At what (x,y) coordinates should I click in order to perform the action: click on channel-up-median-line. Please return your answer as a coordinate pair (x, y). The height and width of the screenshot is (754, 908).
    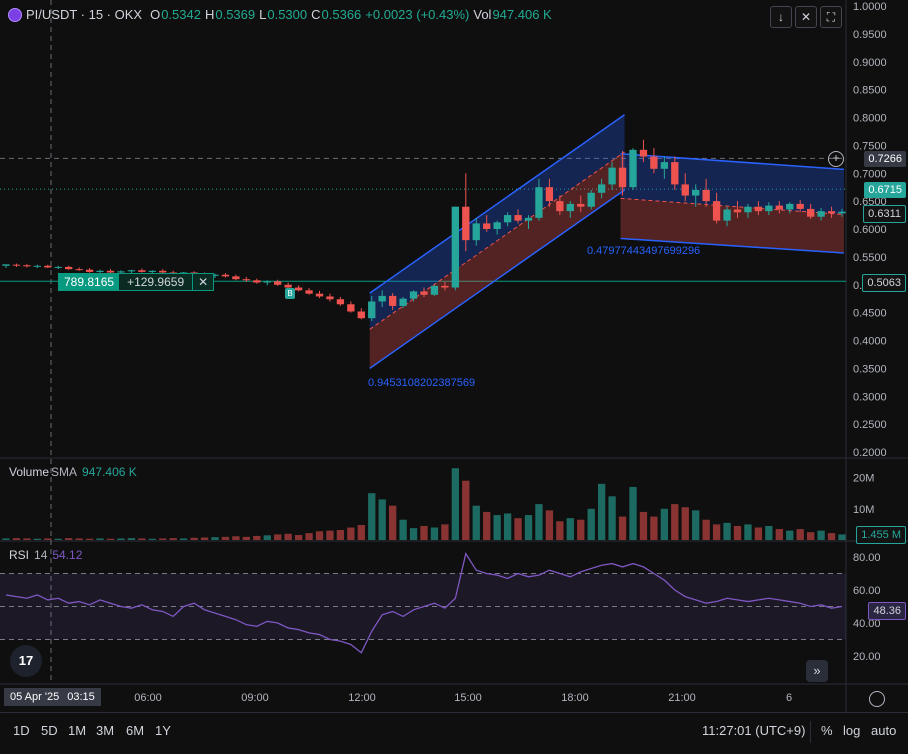
    Looking at the image, I should click on (497, 240).